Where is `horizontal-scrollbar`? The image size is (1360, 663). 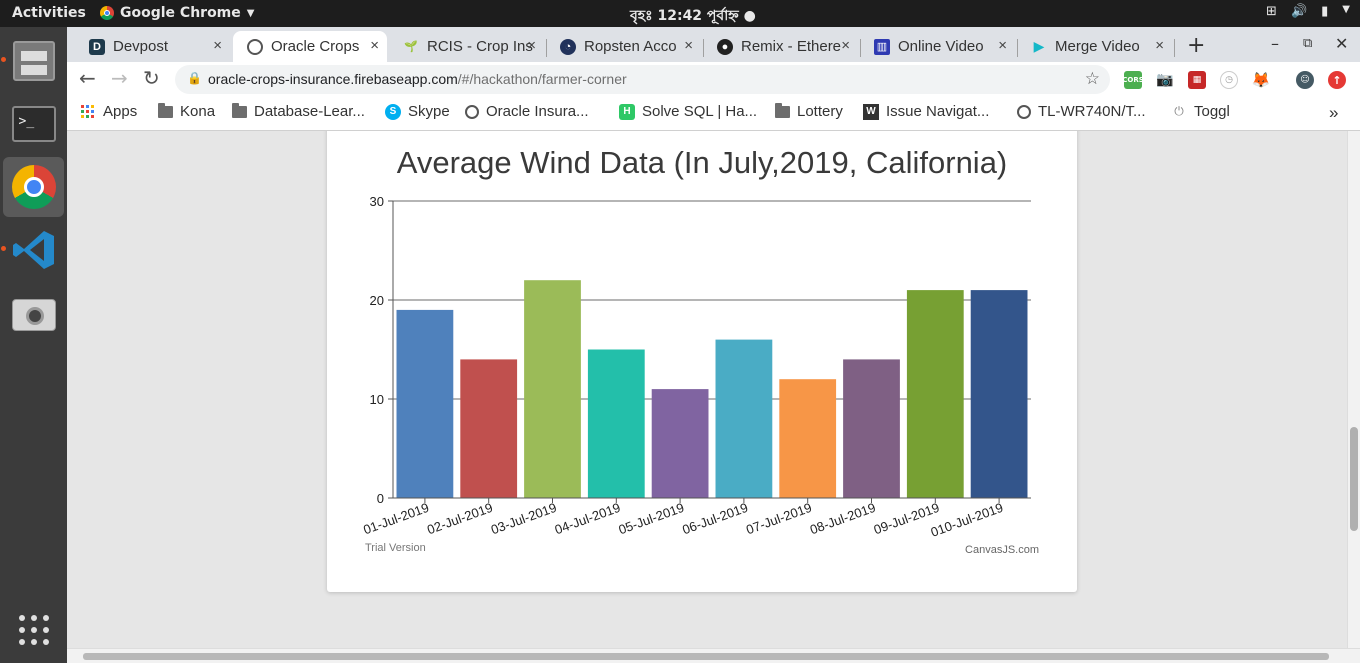 horizontal-scrollbar is located at coordinates (713, 655).